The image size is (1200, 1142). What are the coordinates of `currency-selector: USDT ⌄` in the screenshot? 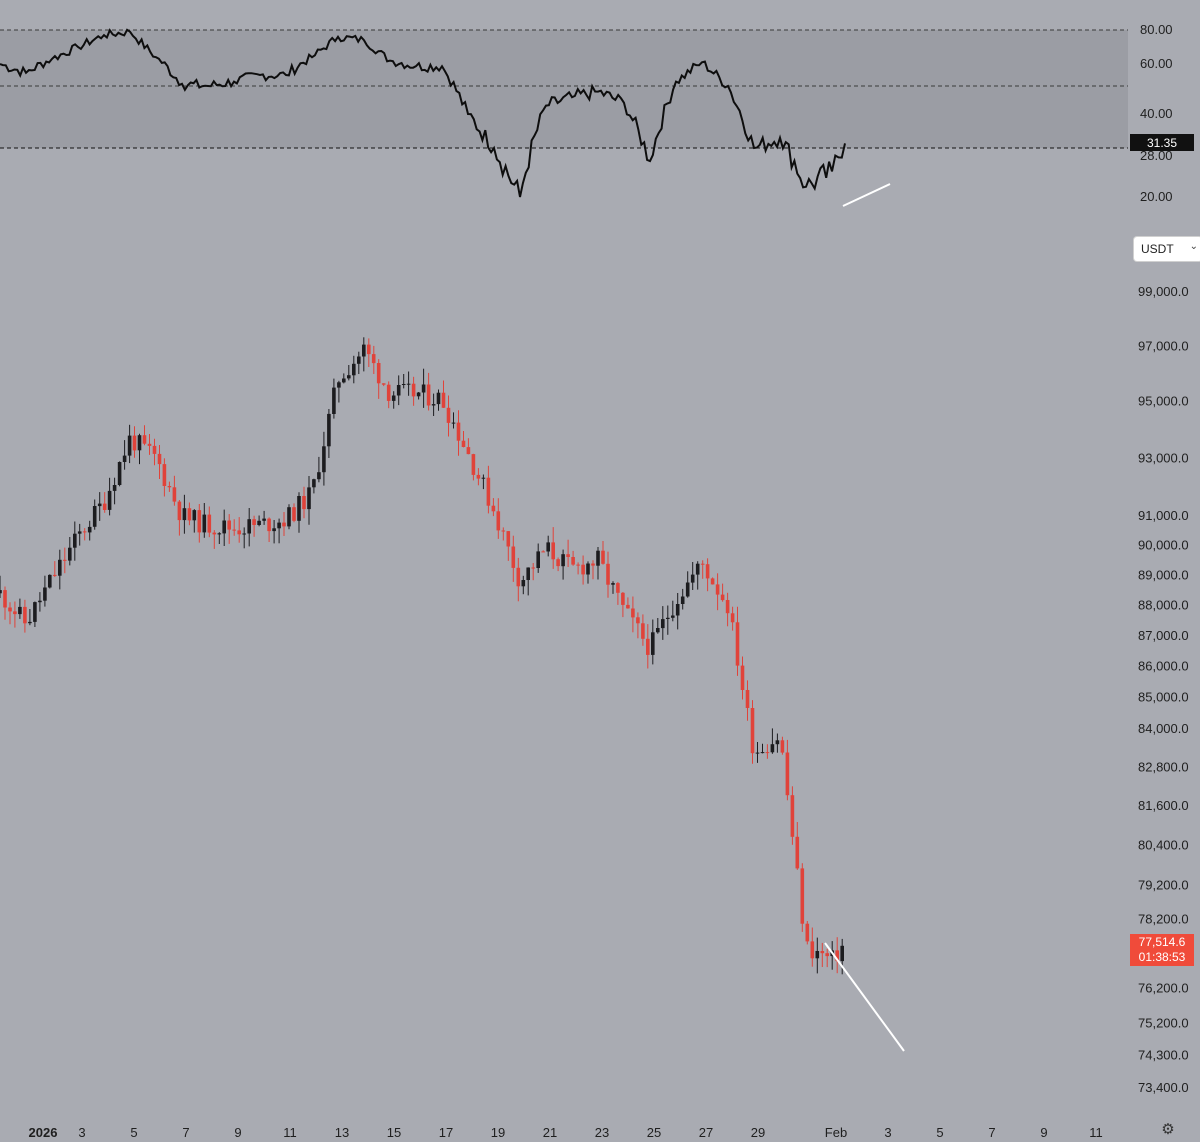 It's located at (1167, 249).